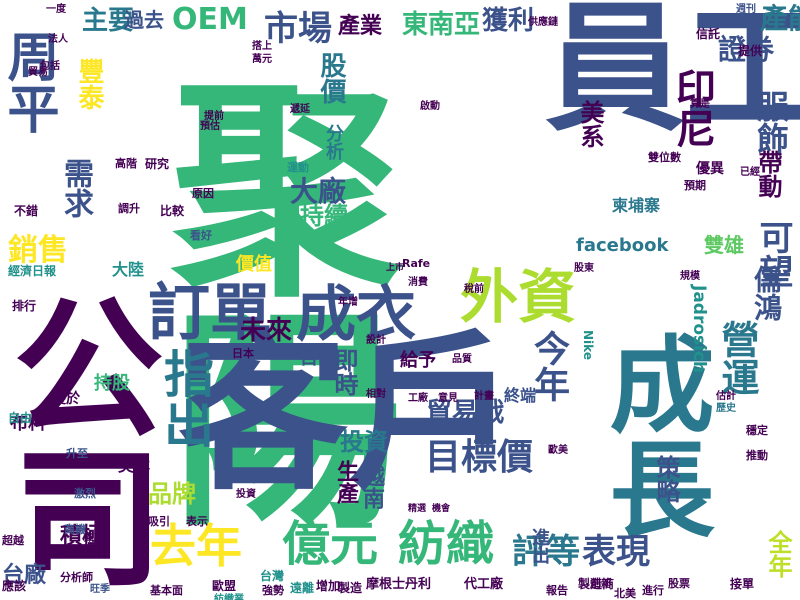 Image resolution: width=800 pixels, height=600 pixels. Describe the element at coordinates (700, 104) in the screenshot. I see `word-guimo: 算是` at that location.